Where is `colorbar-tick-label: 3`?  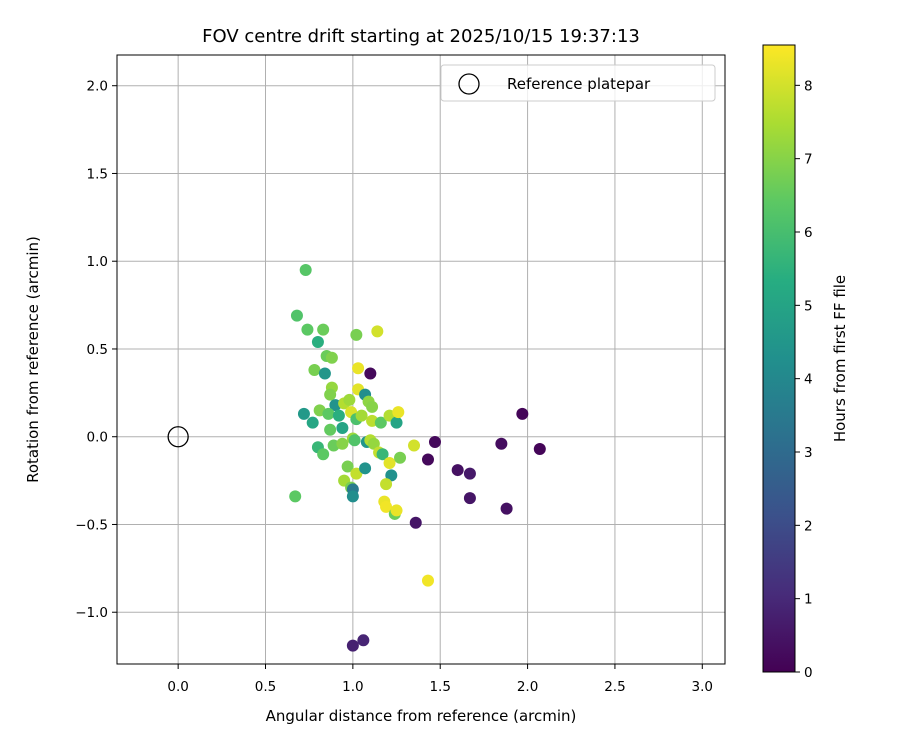
colorbar-tick-label: 3 is located at coordinates (808, 453).